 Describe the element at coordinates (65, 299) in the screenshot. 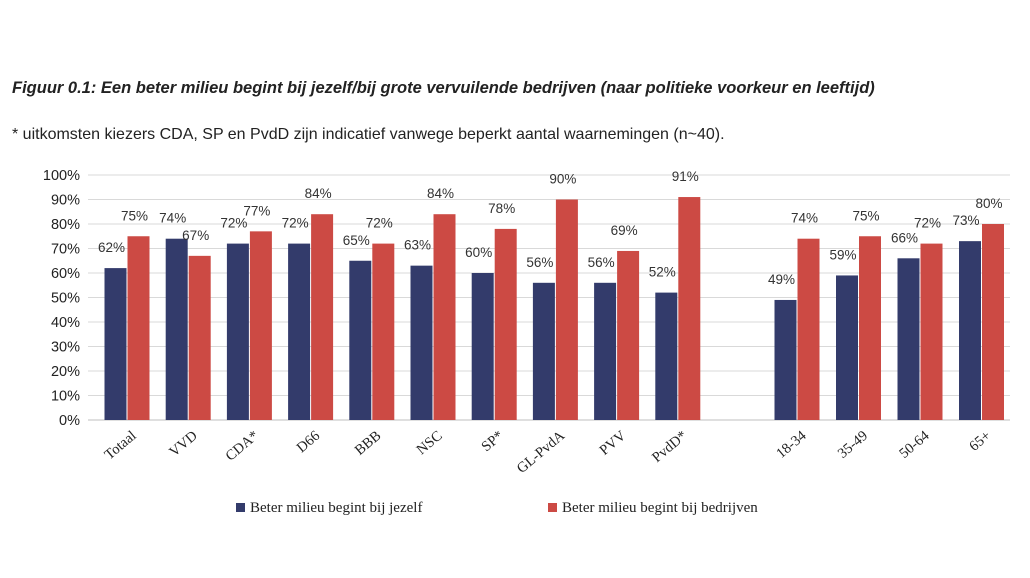

I see `y-tick-label: 50%` at that location.